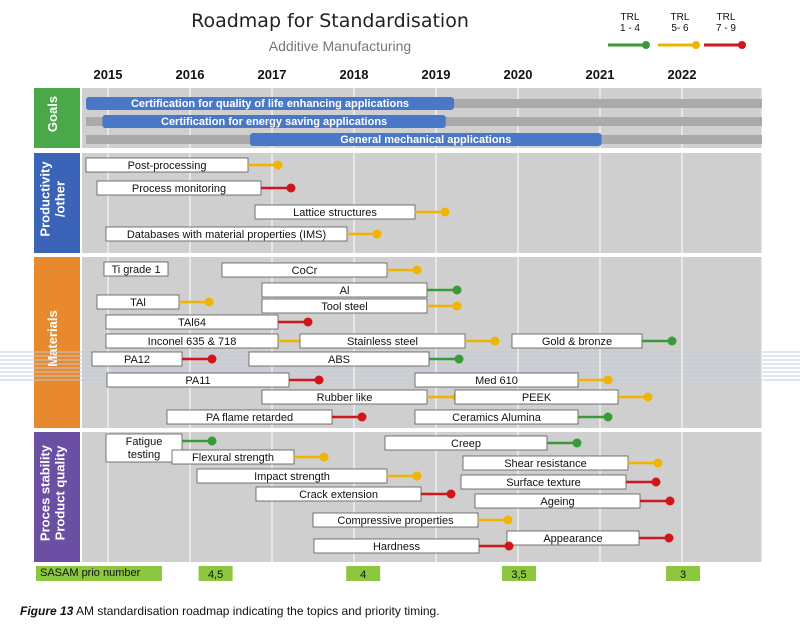 This screenshot has width=800, height=640. Describe the element at coordinates (572, 539) in the screenshot. I see `item-label: Appearance` at that location.